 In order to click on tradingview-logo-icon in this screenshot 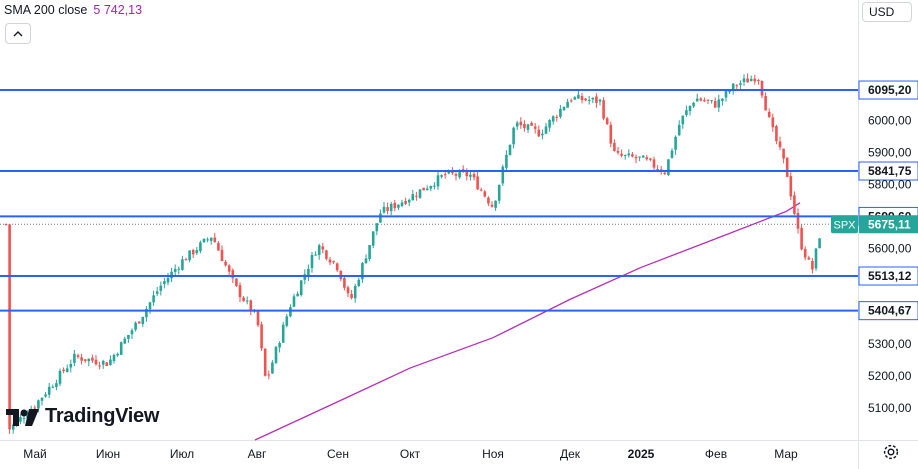, I will do `click(22, 417)`.